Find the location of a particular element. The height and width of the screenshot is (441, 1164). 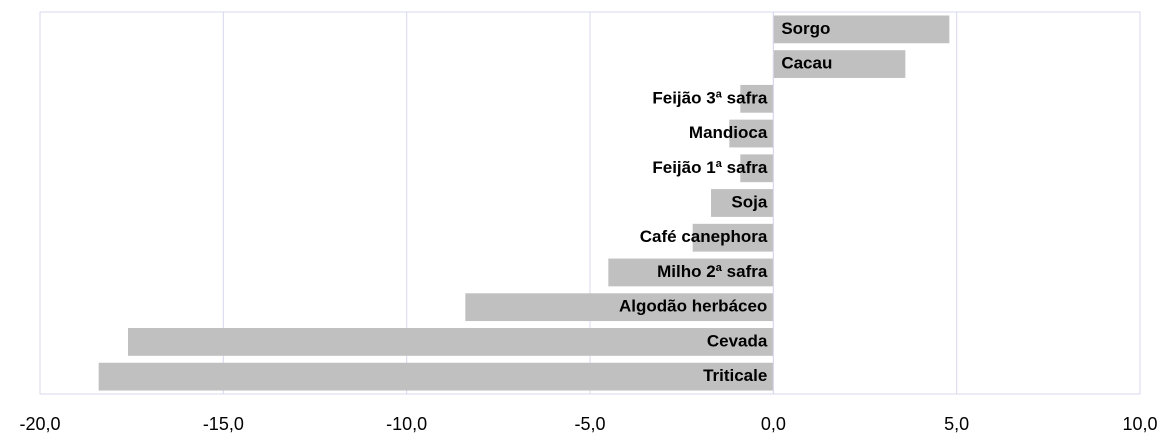

category-label: Mandioca is located at coordinates (728, 132).